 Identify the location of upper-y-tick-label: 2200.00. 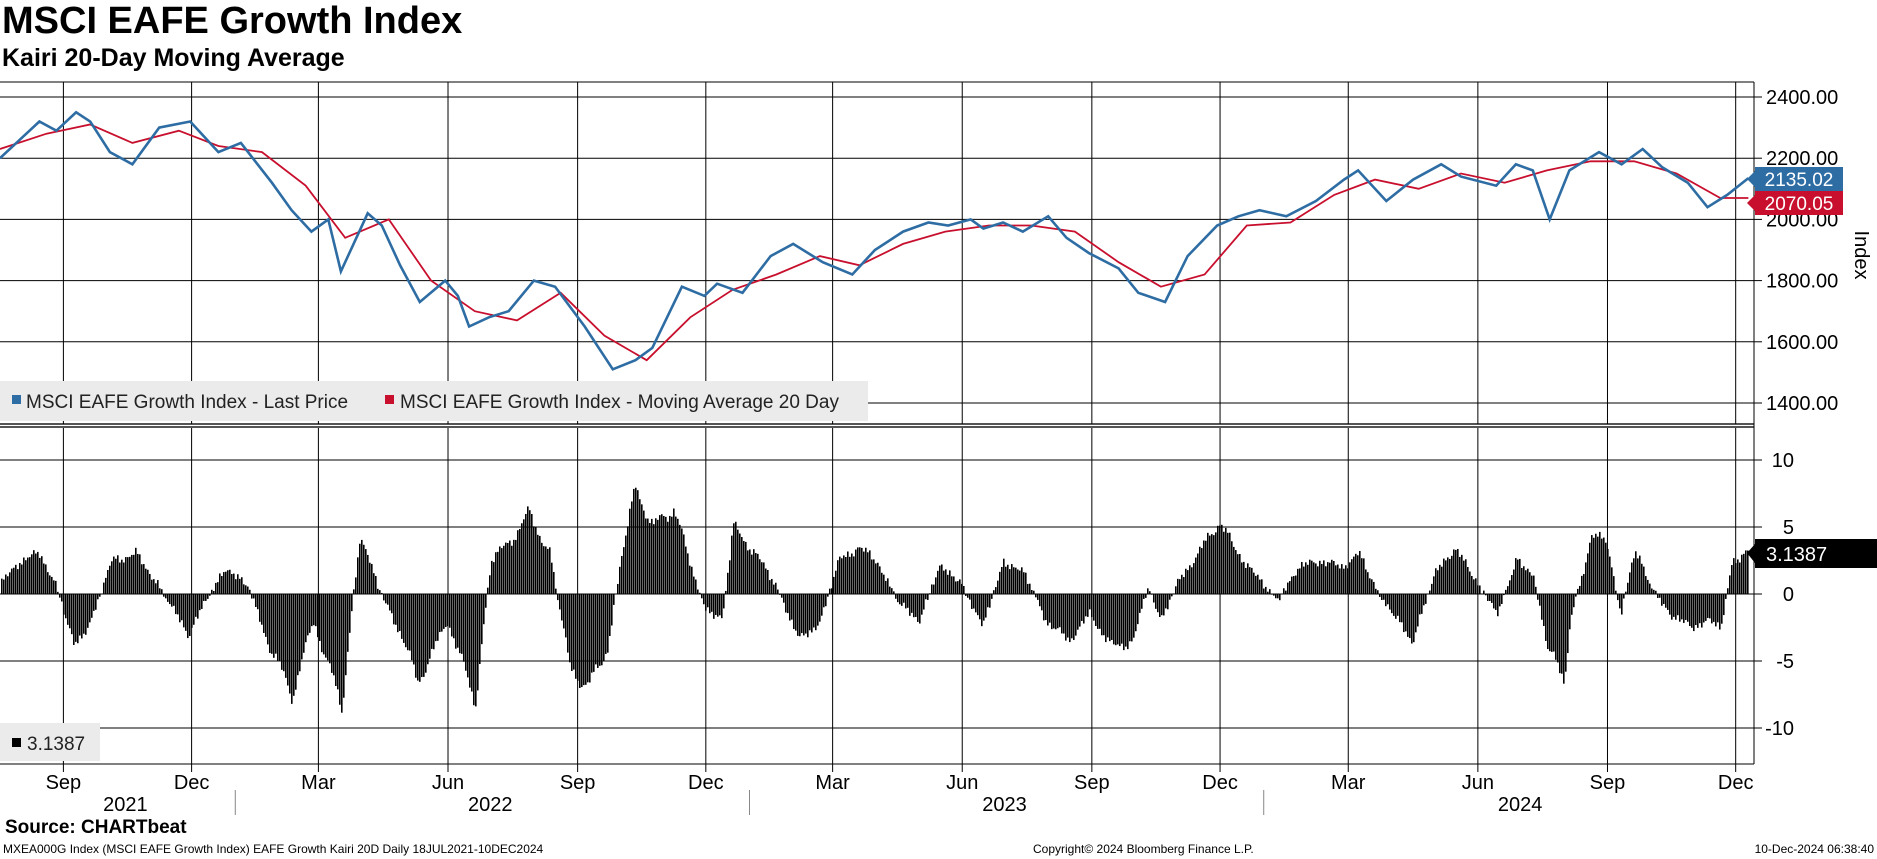
(1802, 159).